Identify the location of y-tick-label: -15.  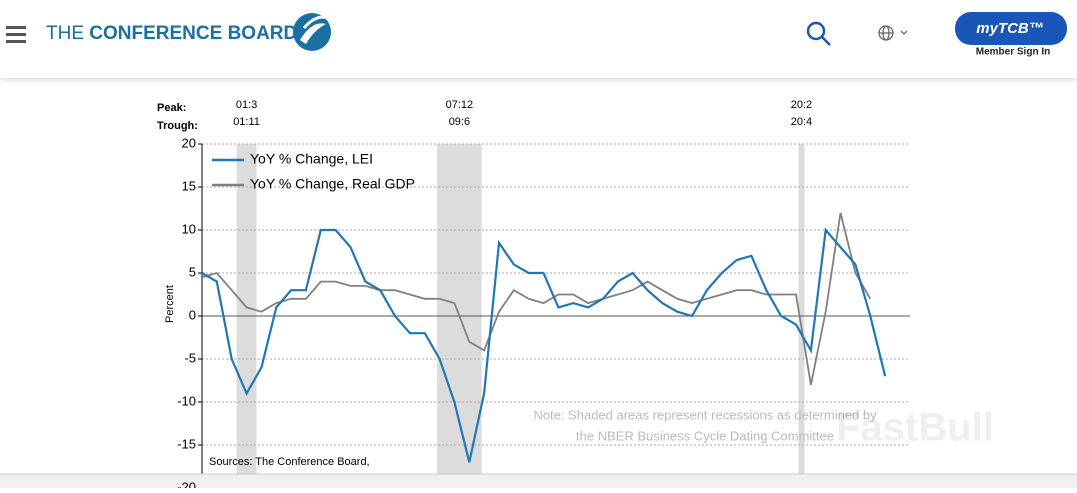
(186, 443).